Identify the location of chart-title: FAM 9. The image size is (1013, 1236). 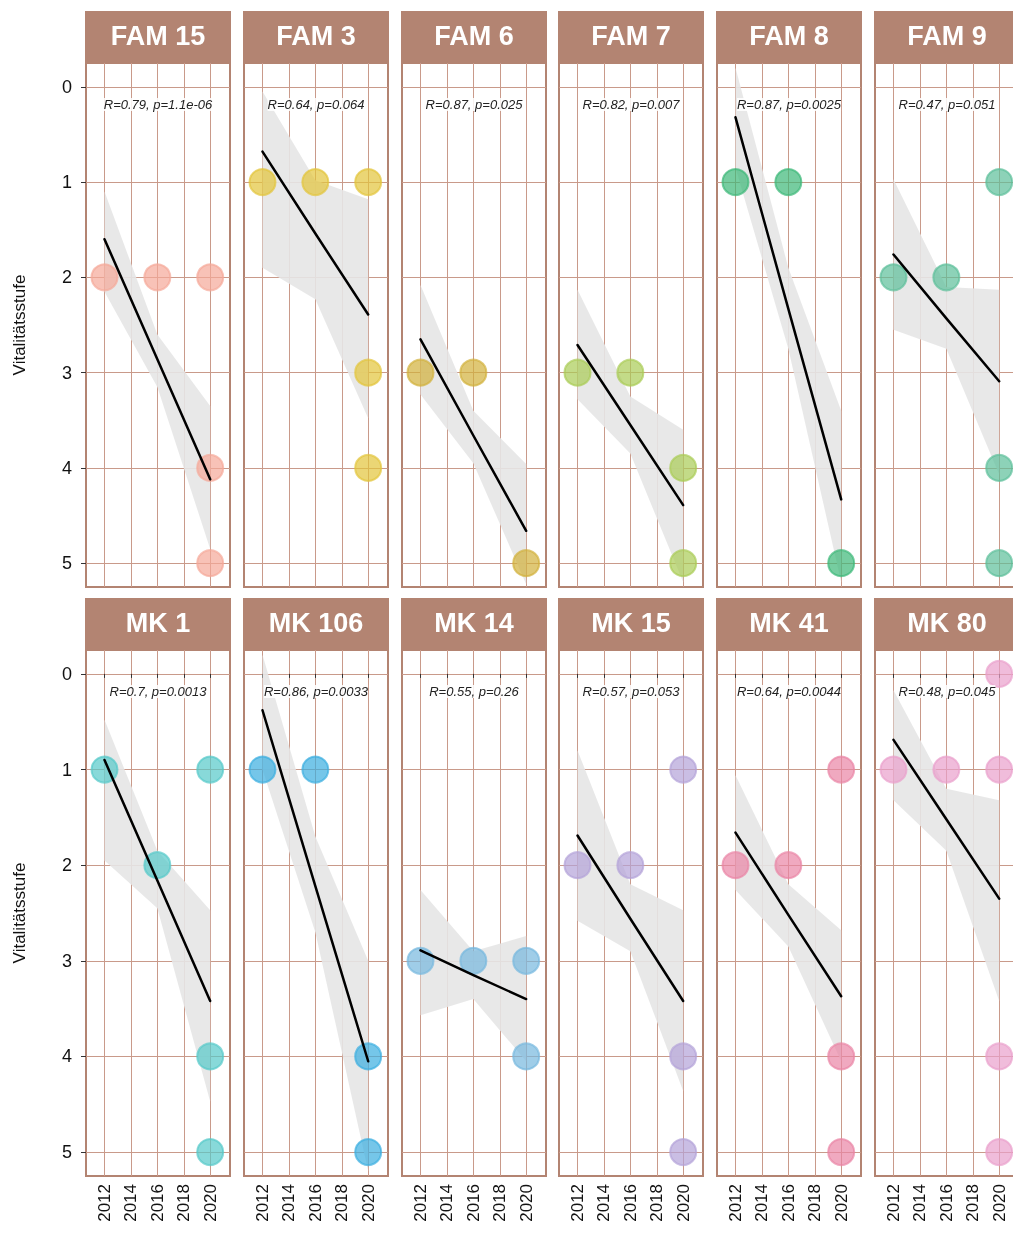
(947, 35).